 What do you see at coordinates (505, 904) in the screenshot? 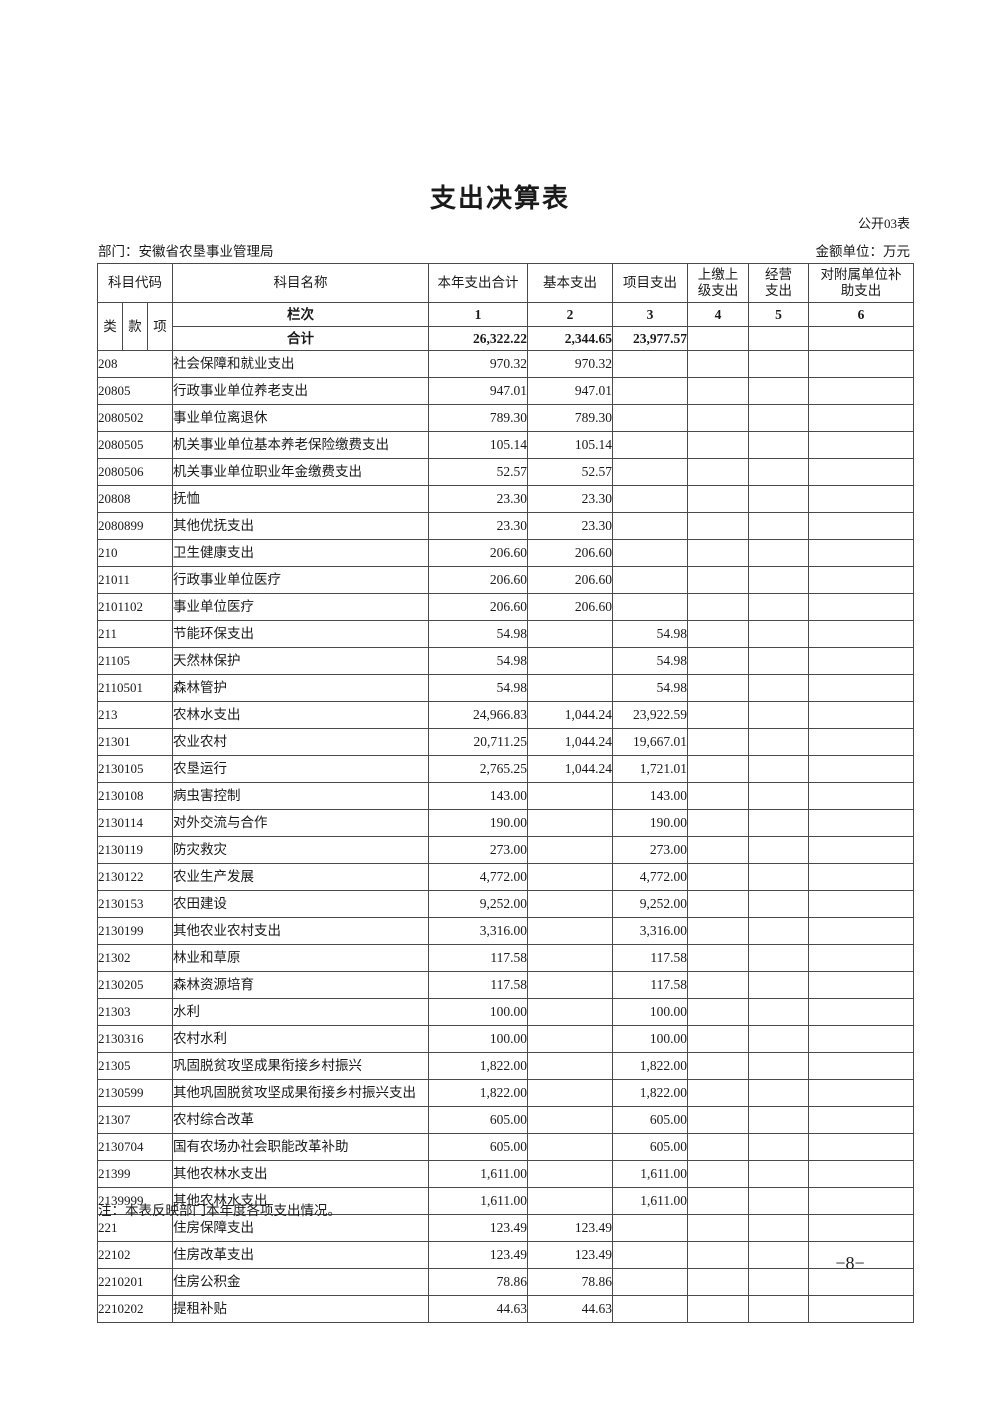
I see `table-row: 2130153 农田建设 9,252.00 9,252.00` at bounding box center [505, 904].